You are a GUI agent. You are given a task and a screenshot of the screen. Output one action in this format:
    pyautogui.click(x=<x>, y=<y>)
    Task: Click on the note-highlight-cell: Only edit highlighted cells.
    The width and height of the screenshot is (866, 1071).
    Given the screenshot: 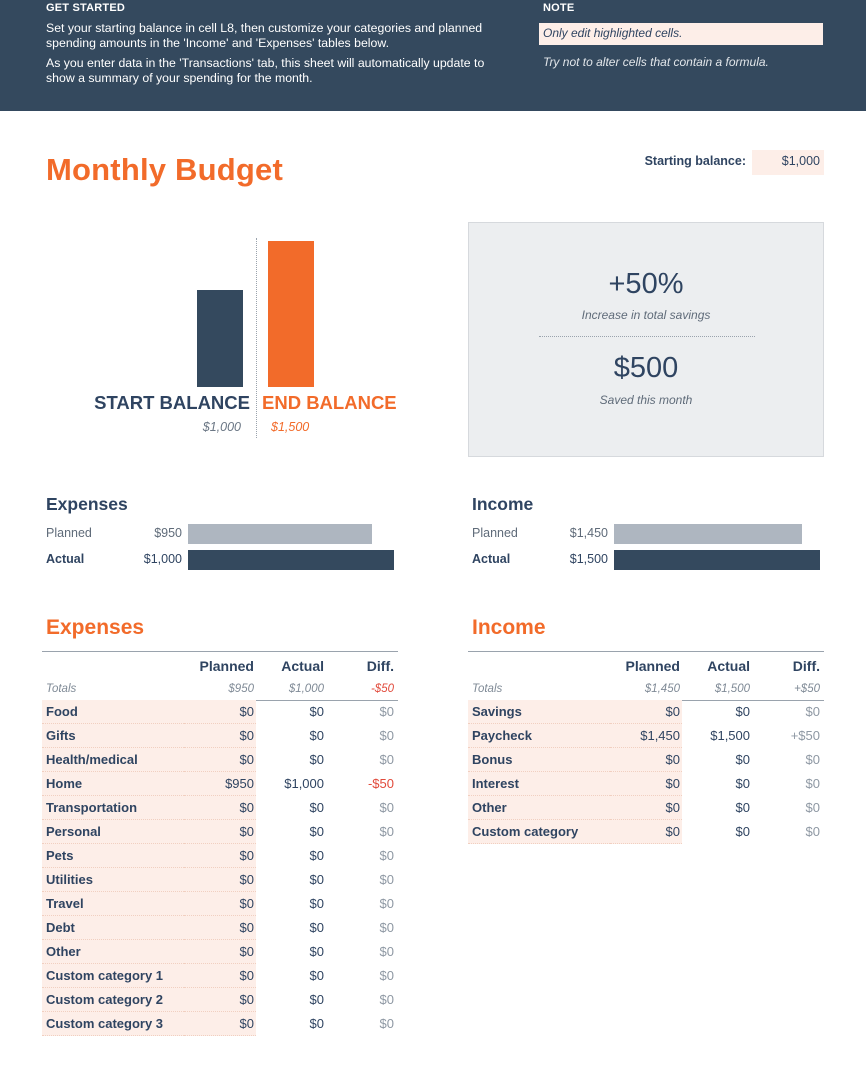 What is the action you would take?
    pyautogui.click(x=681, y=34)
    